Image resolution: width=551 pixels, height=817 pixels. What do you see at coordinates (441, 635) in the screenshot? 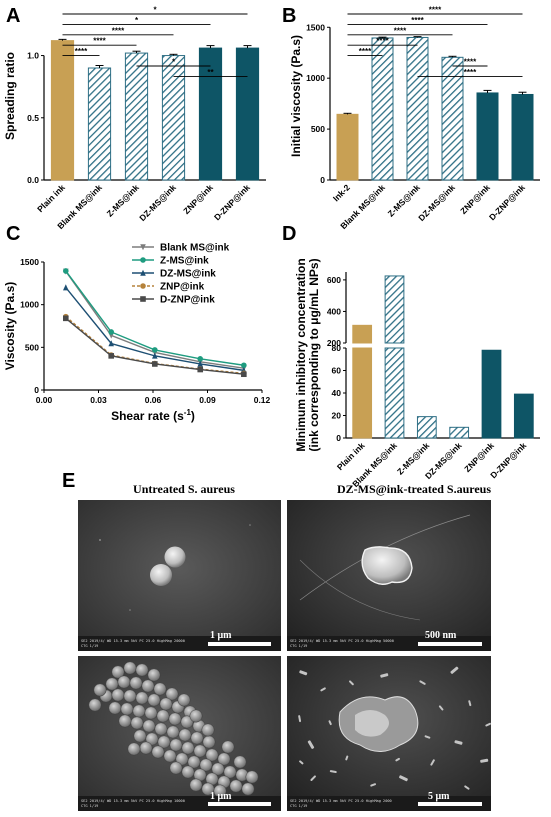
I see `scale-label-2: 500 nm` at bounding box center [441, 635].